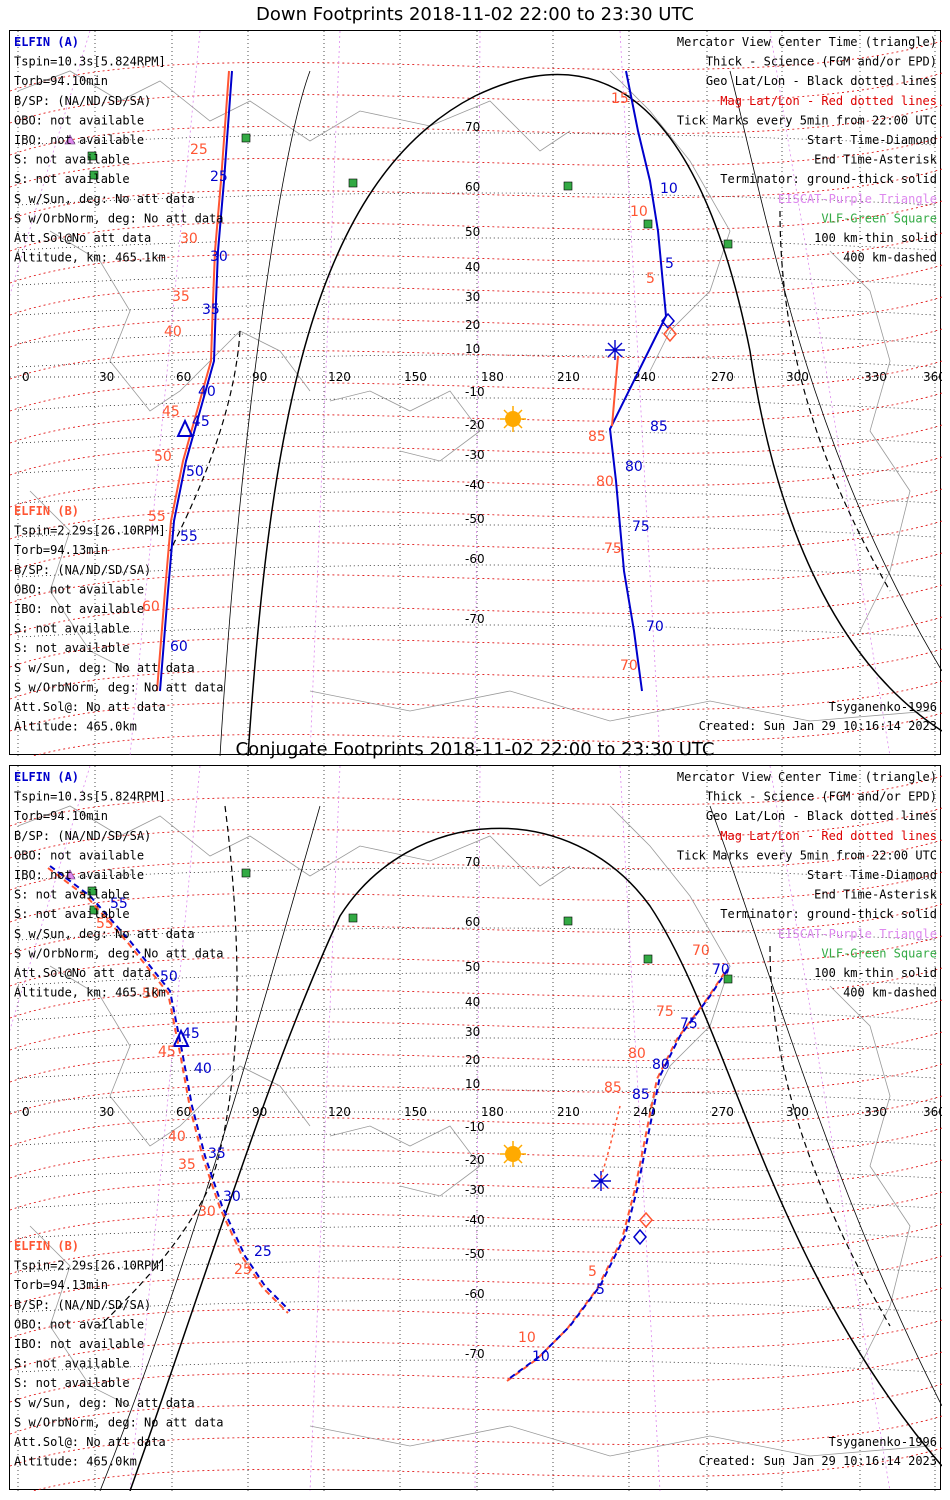 The width and height of the screenshot is (950, 1500). I want to click on elfin-b-time-label: 60, so click(151, 607).